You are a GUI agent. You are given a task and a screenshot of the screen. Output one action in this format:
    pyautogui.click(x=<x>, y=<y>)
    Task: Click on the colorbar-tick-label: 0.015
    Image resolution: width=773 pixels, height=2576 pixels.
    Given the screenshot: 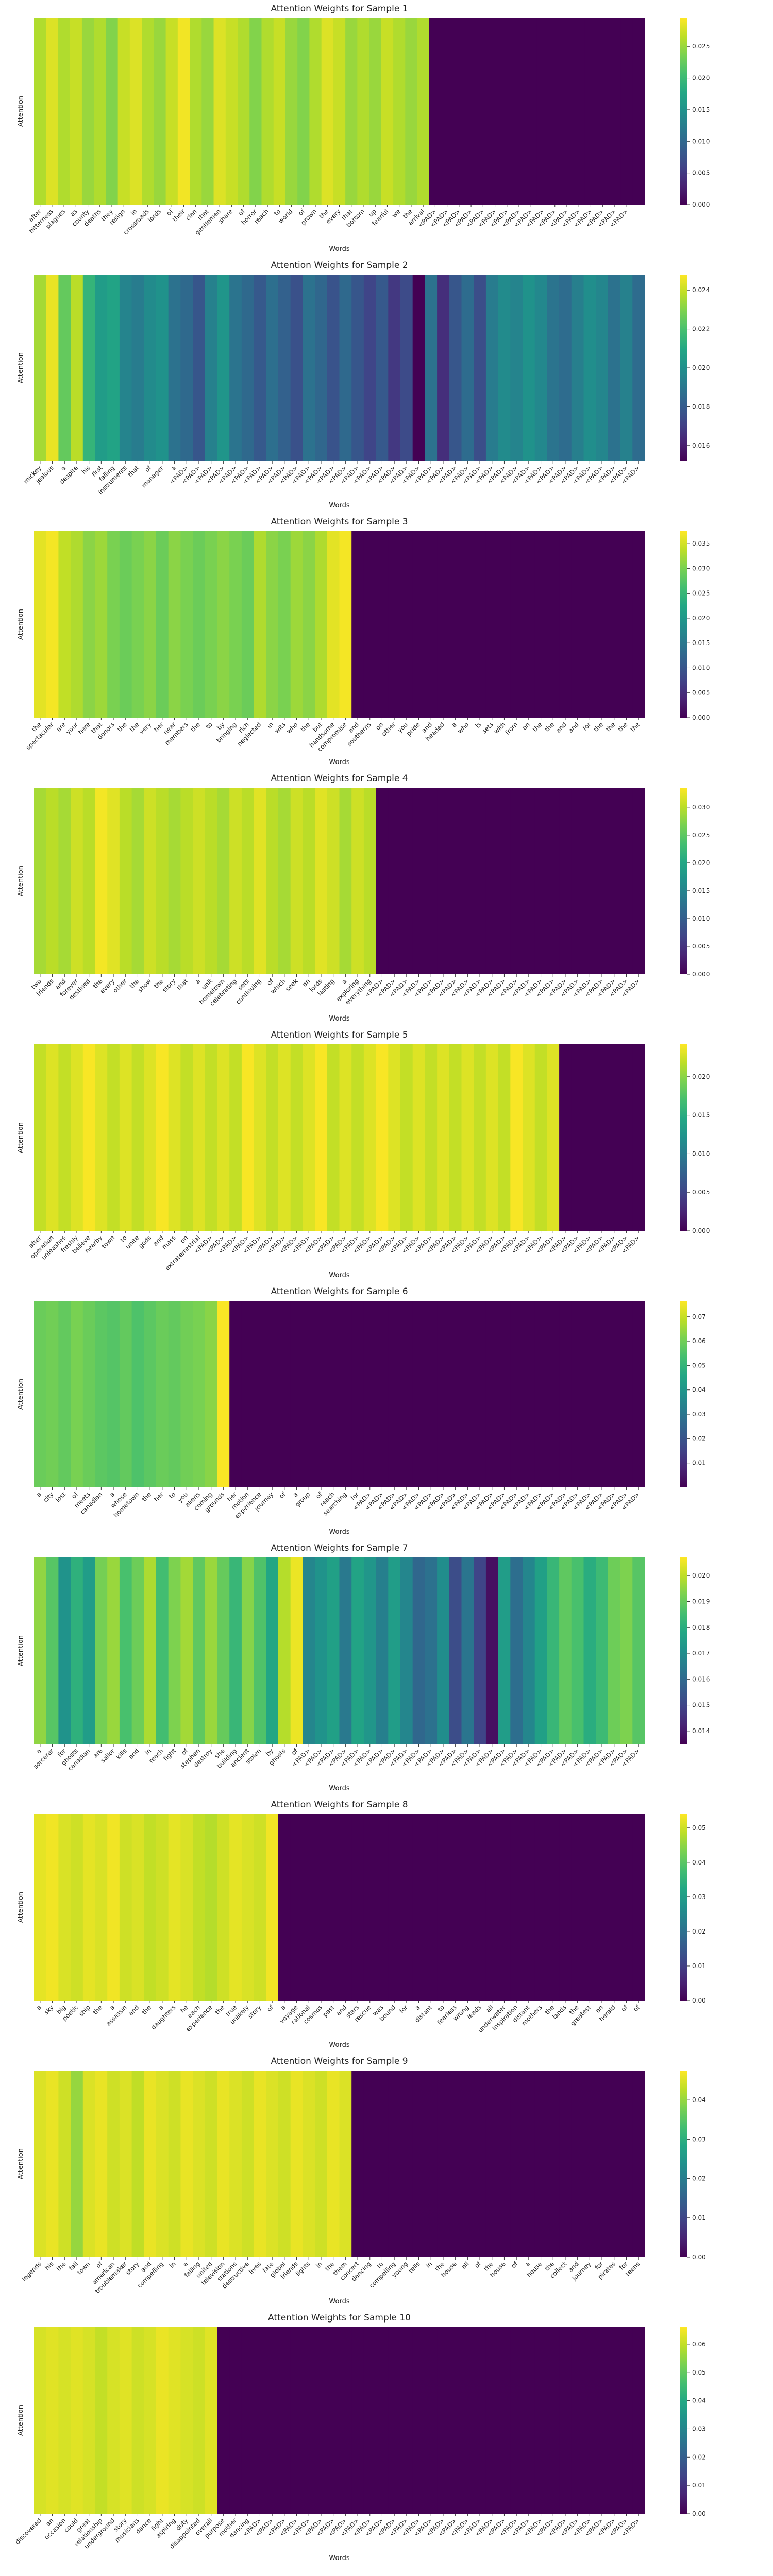 What is the action you would take?
    pyautogui.click(x=701, y=890)
    